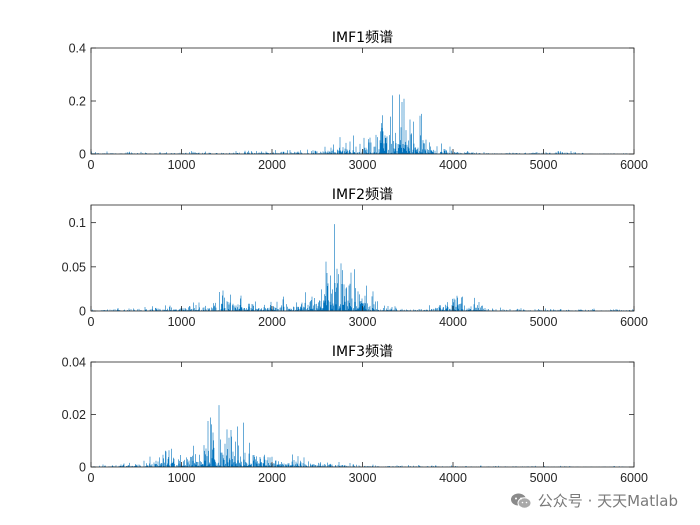 Image resolution: width=700 pixels, height=525 pixels. I want to click on chart-title: IMF1频谱, so click(362, 38).